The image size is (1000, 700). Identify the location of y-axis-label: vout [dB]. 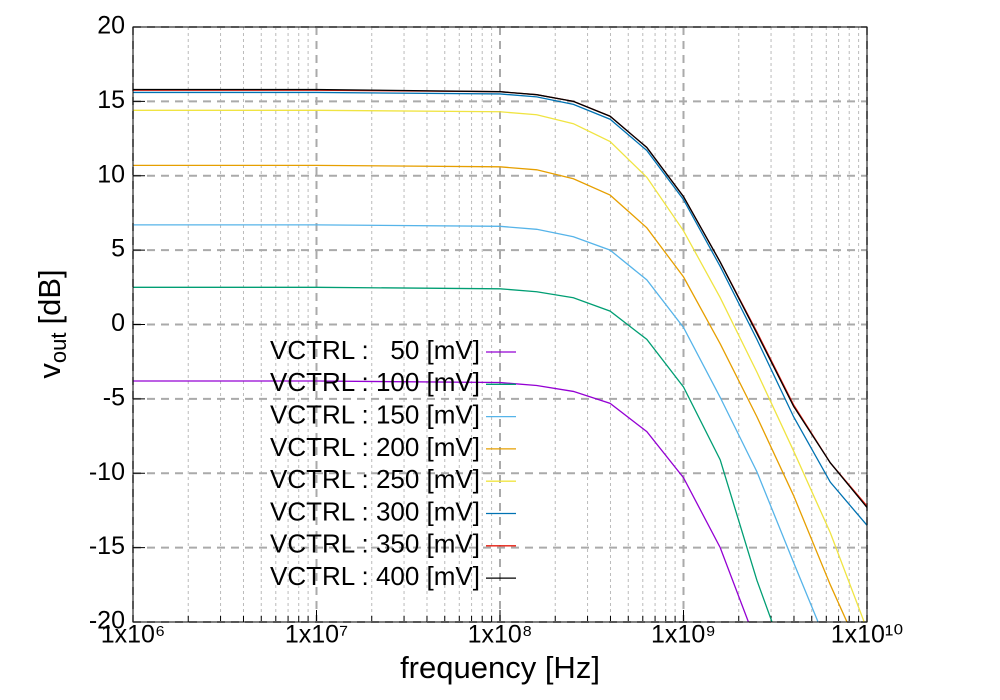
(51, 323).